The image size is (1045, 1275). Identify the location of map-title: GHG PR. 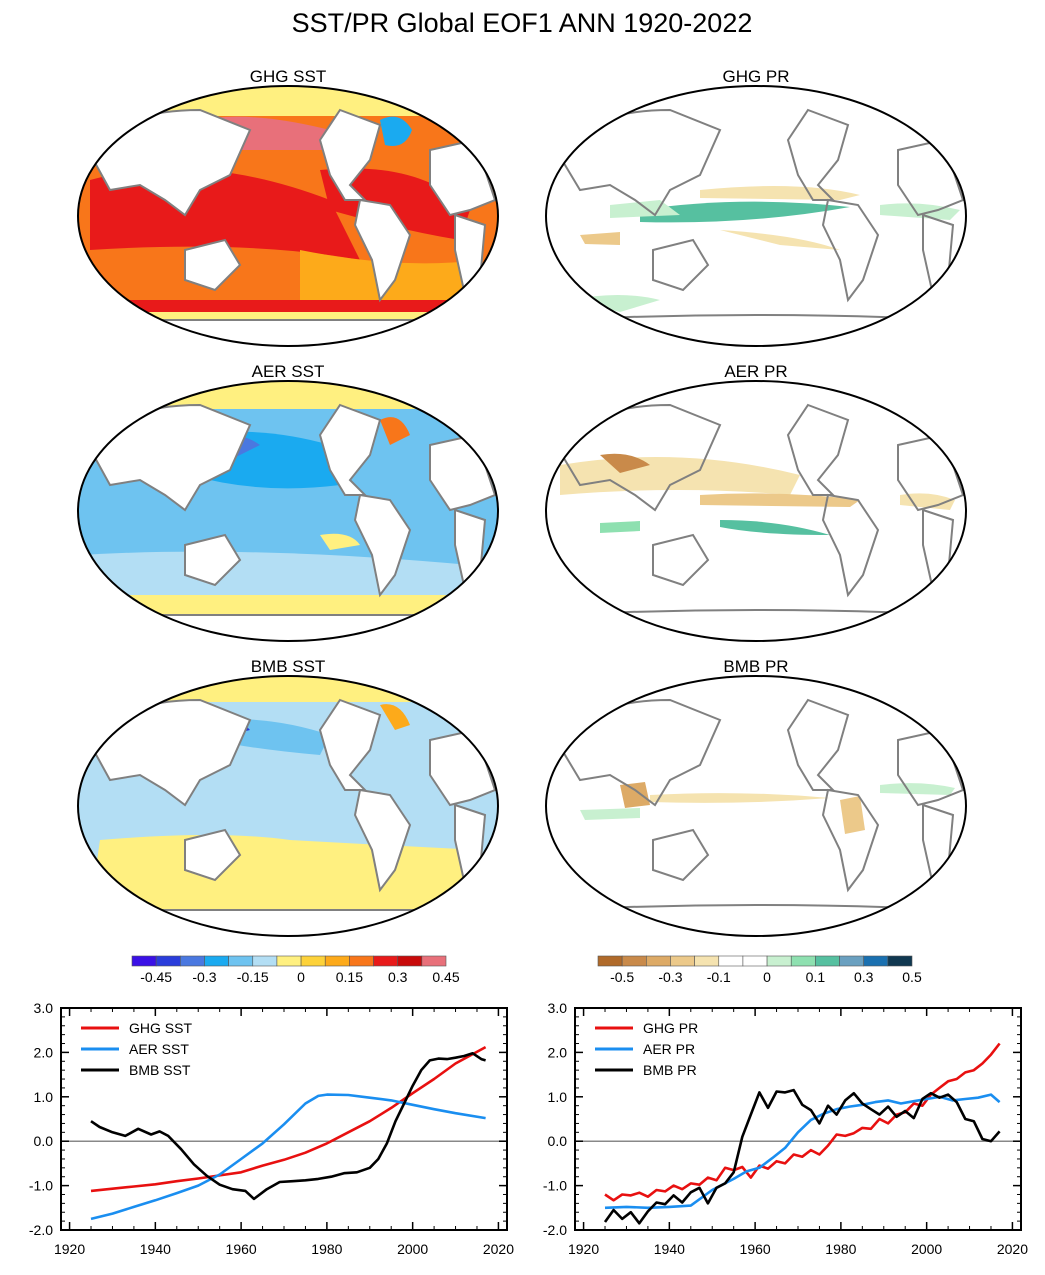
(755, 76).